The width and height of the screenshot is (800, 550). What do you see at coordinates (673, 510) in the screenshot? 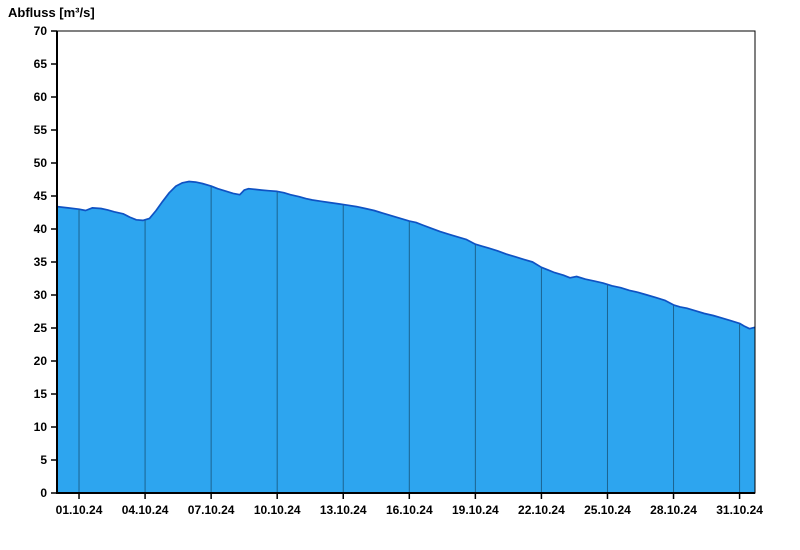
I see `x-tick-label: 28.10.24` at bounding box center [673, 510].